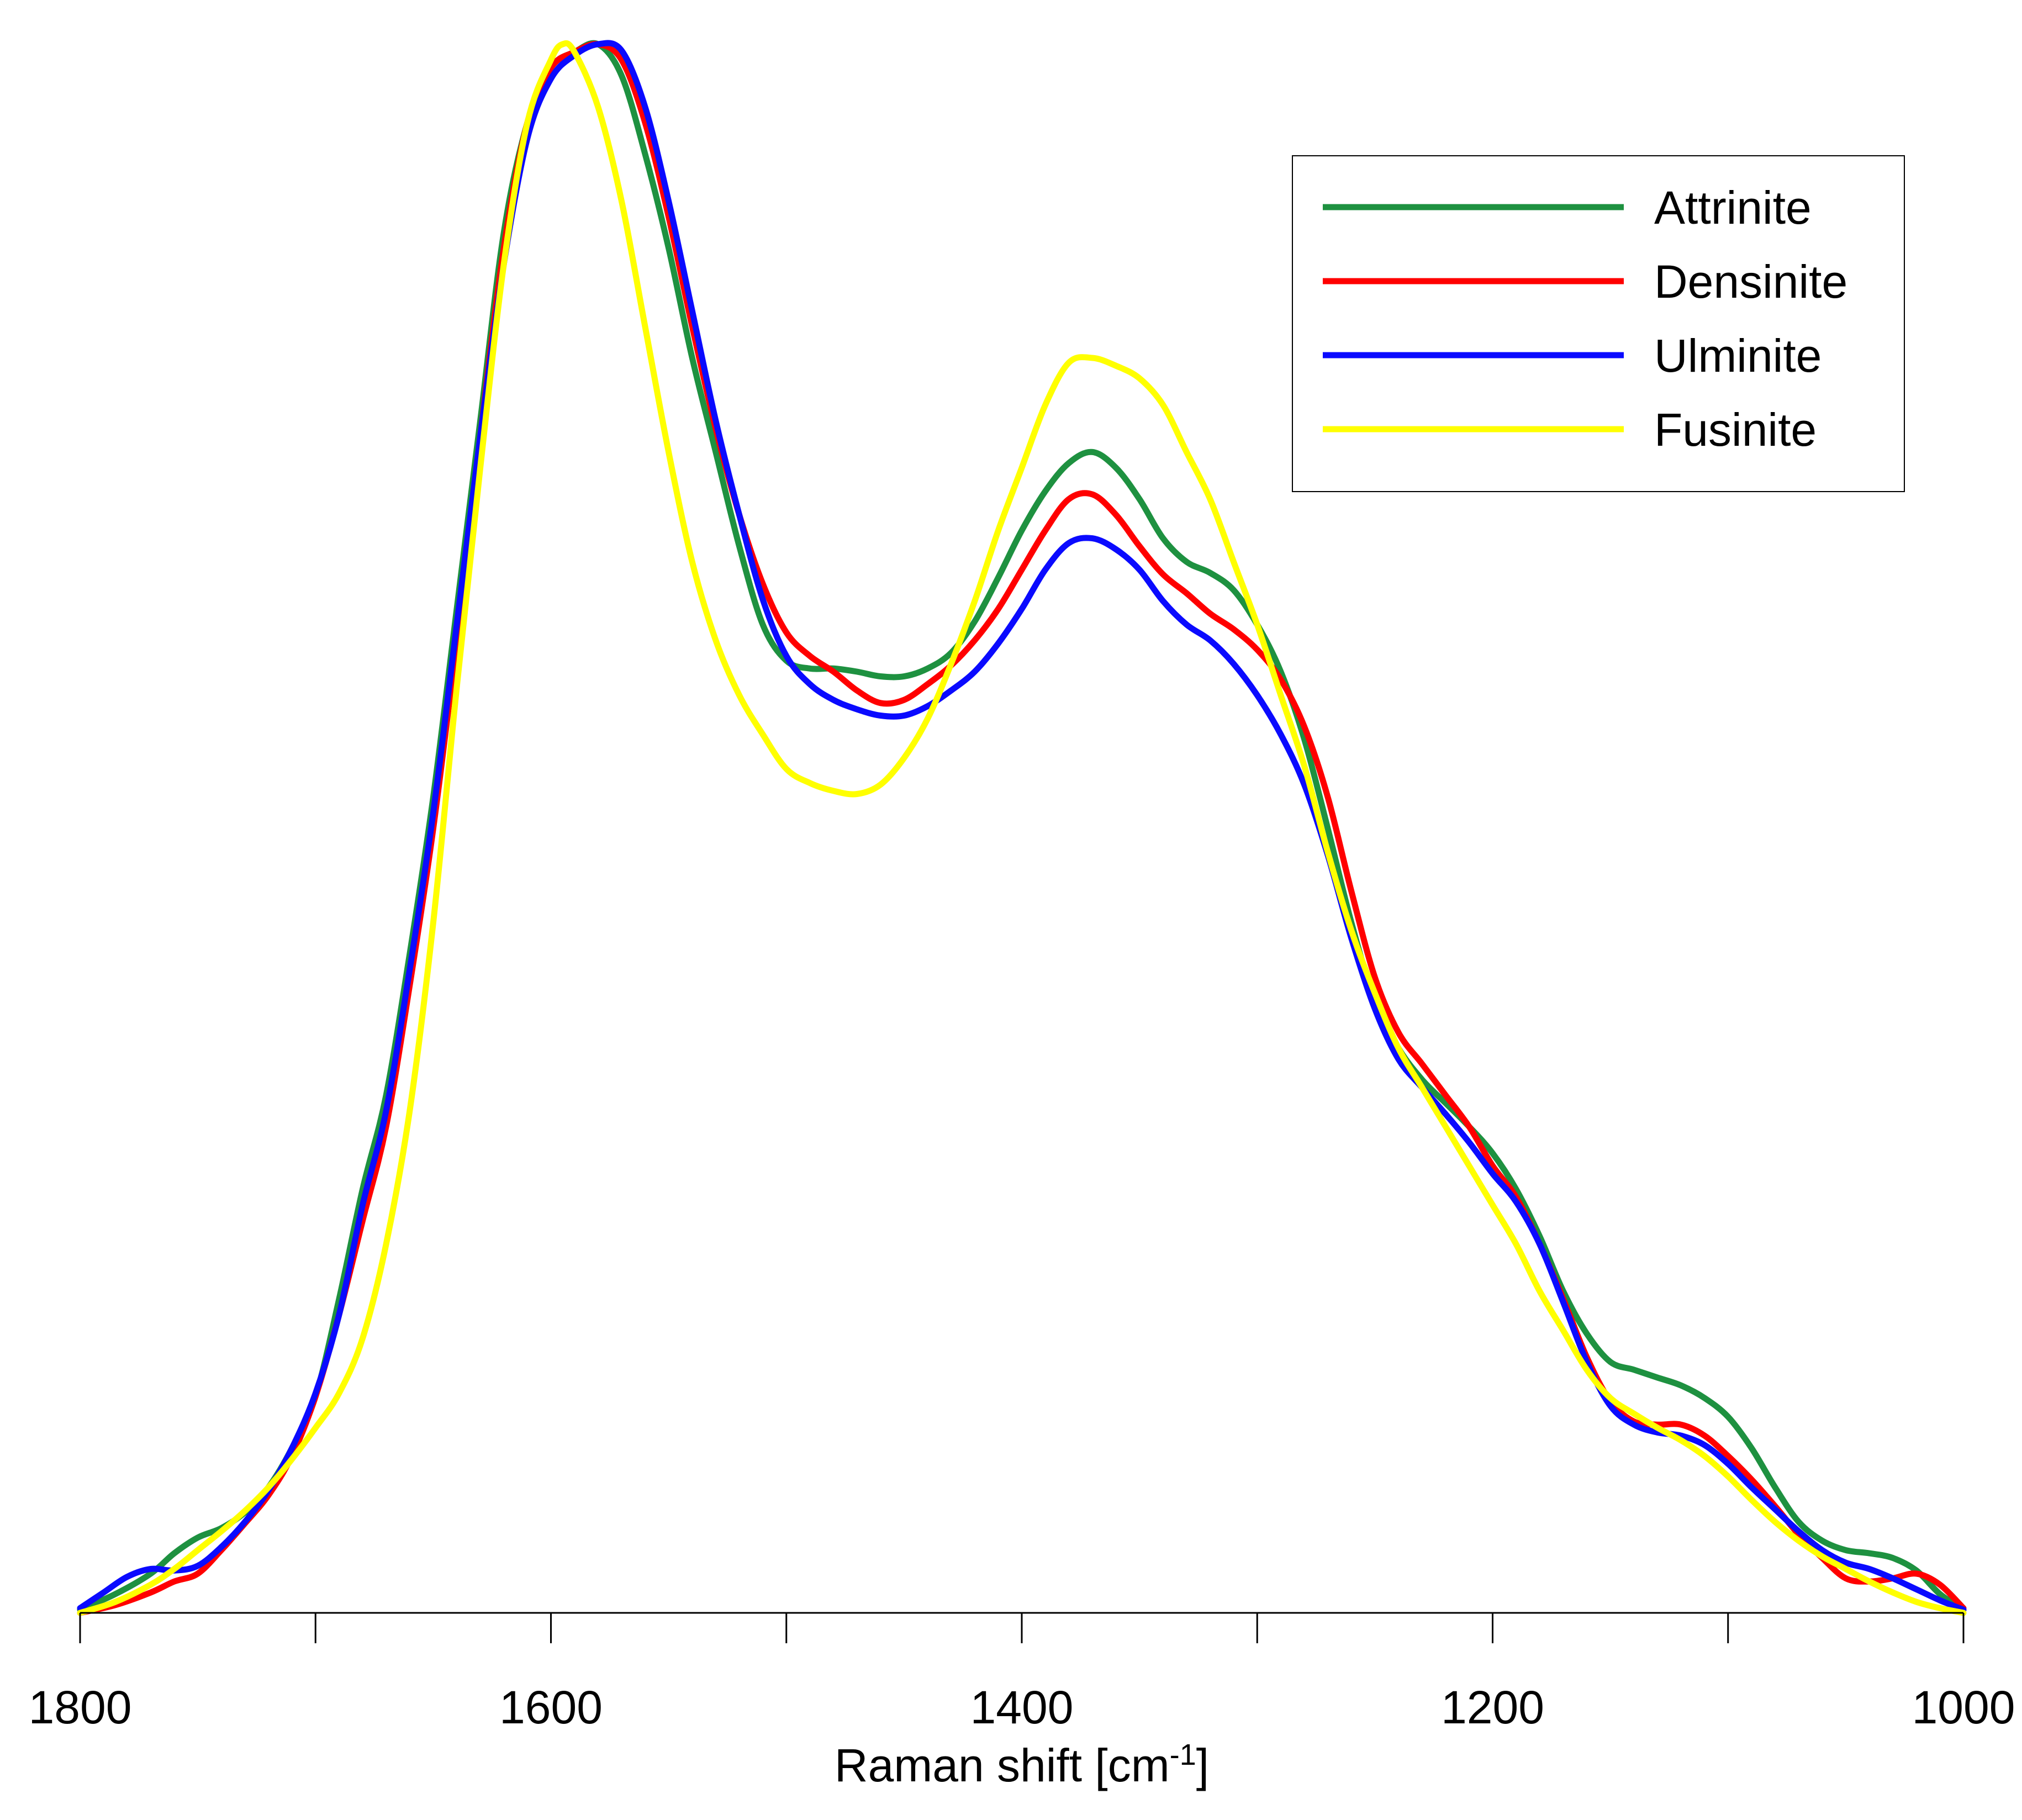 The image size is (2022, 1820). I want to click on legend-box, so click(1599, 324).